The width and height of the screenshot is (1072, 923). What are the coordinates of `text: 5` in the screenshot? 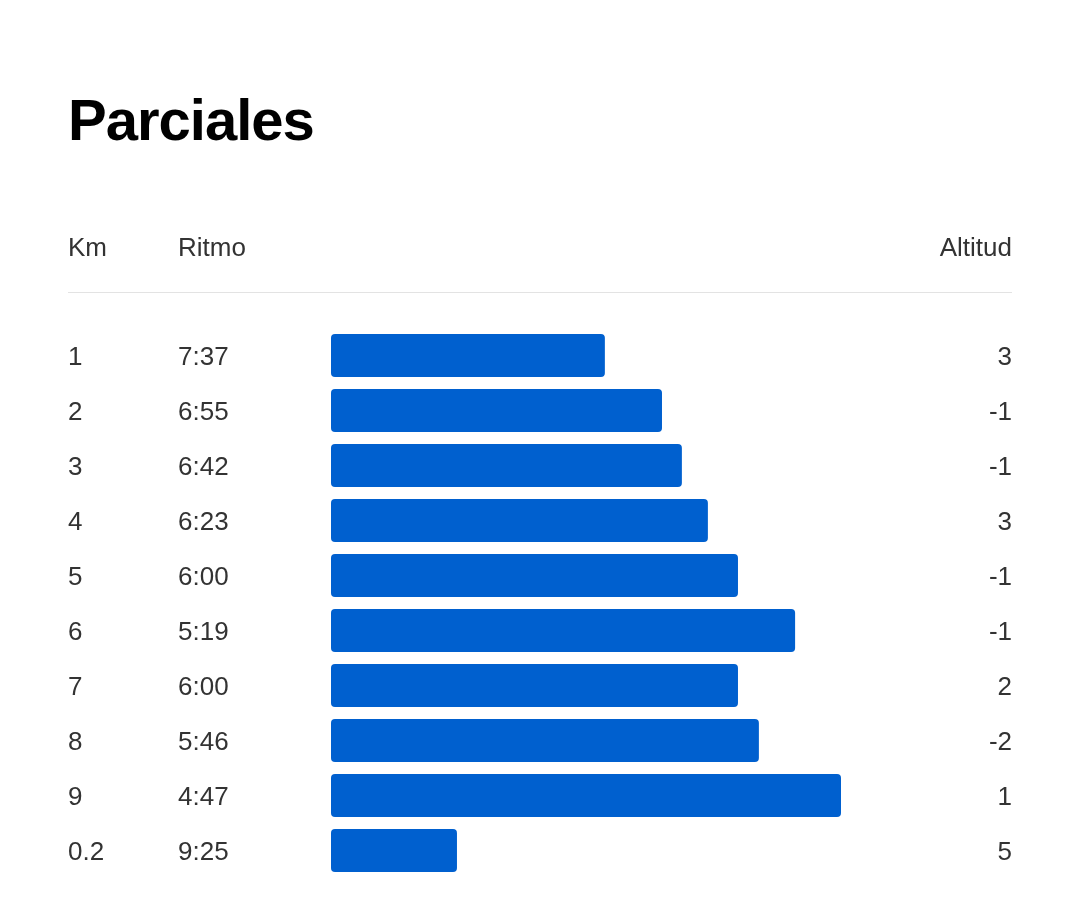 It's located at (1004, 850).